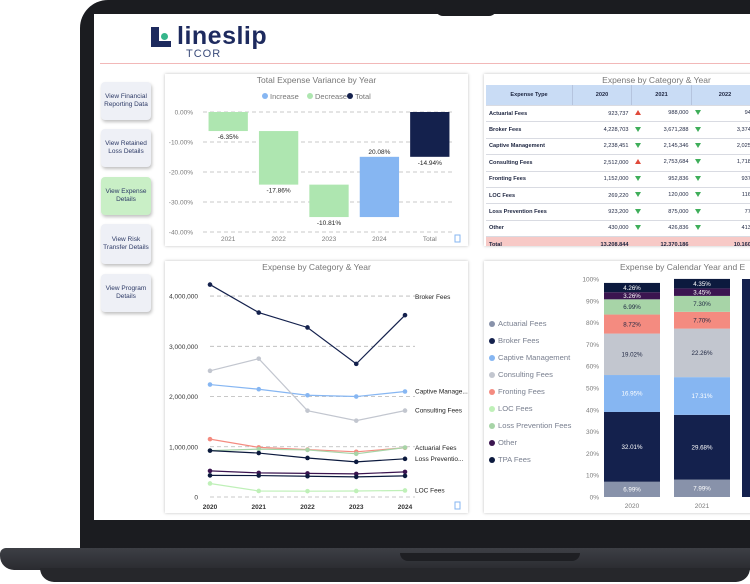  What do you see at coordinates (529, 357) in the screenshot?
I see `legend-item: Captive Management` at bounding box center [529, 357].